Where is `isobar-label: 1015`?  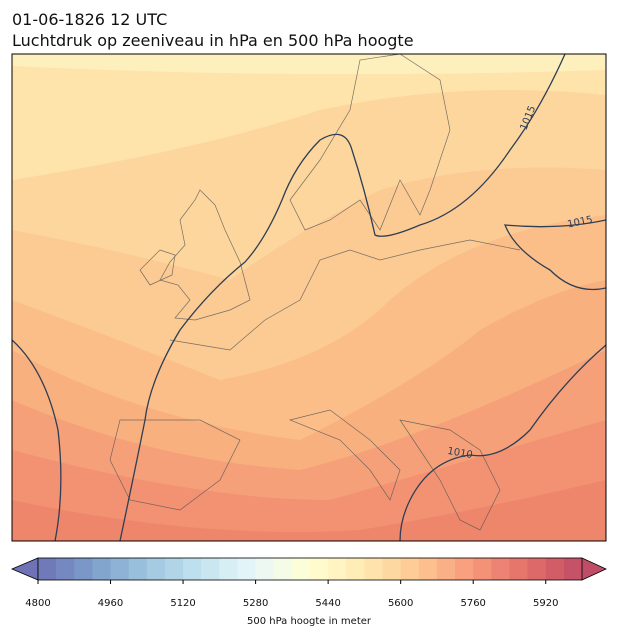
isobar-label: 1015 is located at coordinates (580, 222).